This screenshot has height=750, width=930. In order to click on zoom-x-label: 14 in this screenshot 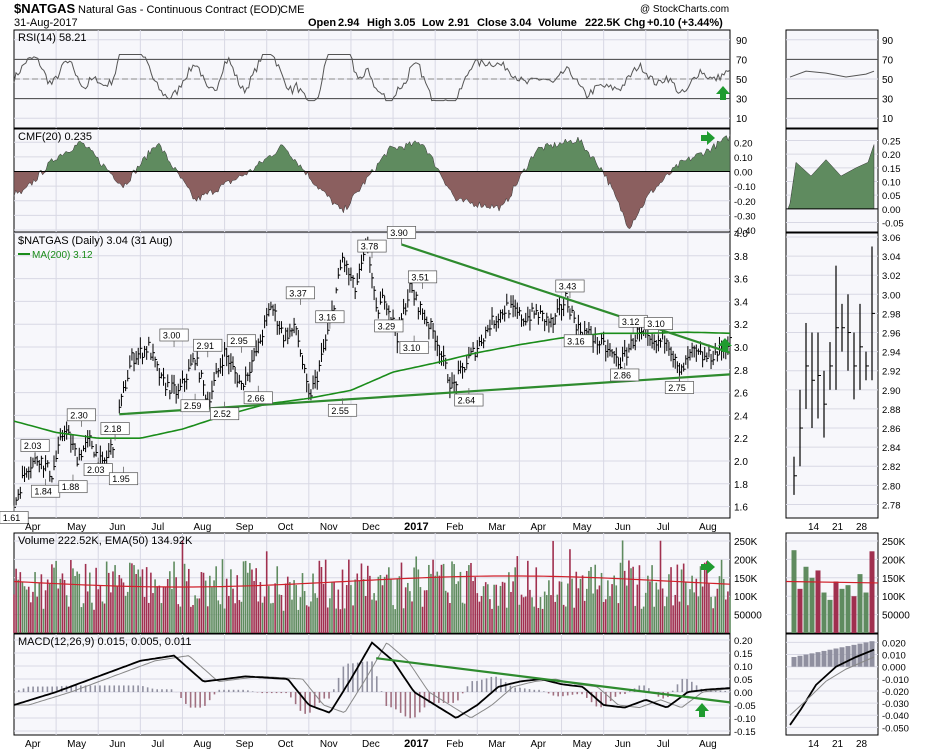, I will do `click(814, 527)`.